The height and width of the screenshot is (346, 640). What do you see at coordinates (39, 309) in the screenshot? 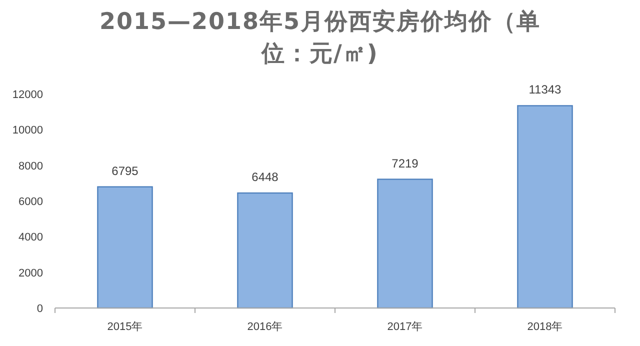
I see `y-tick-label: 0` at bounding box center [39, 309].